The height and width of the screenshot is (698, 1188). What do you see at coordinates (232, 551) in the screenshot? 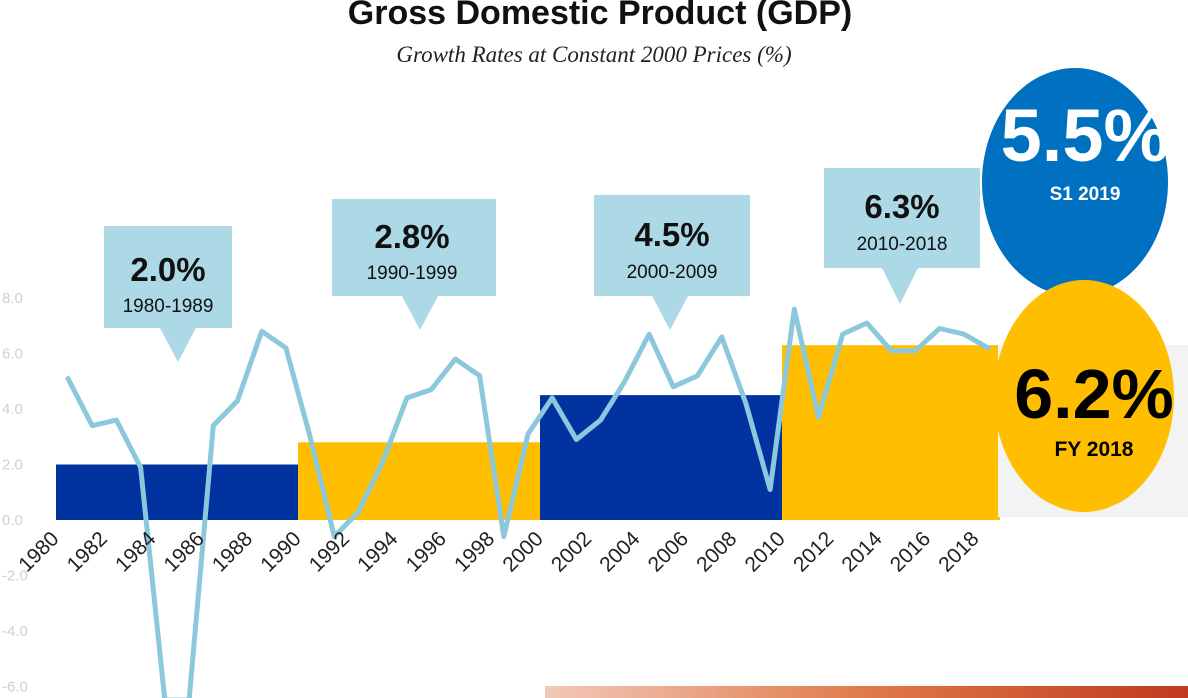
I see `x-tick-label: 1988` at bounding box center [232, 551].